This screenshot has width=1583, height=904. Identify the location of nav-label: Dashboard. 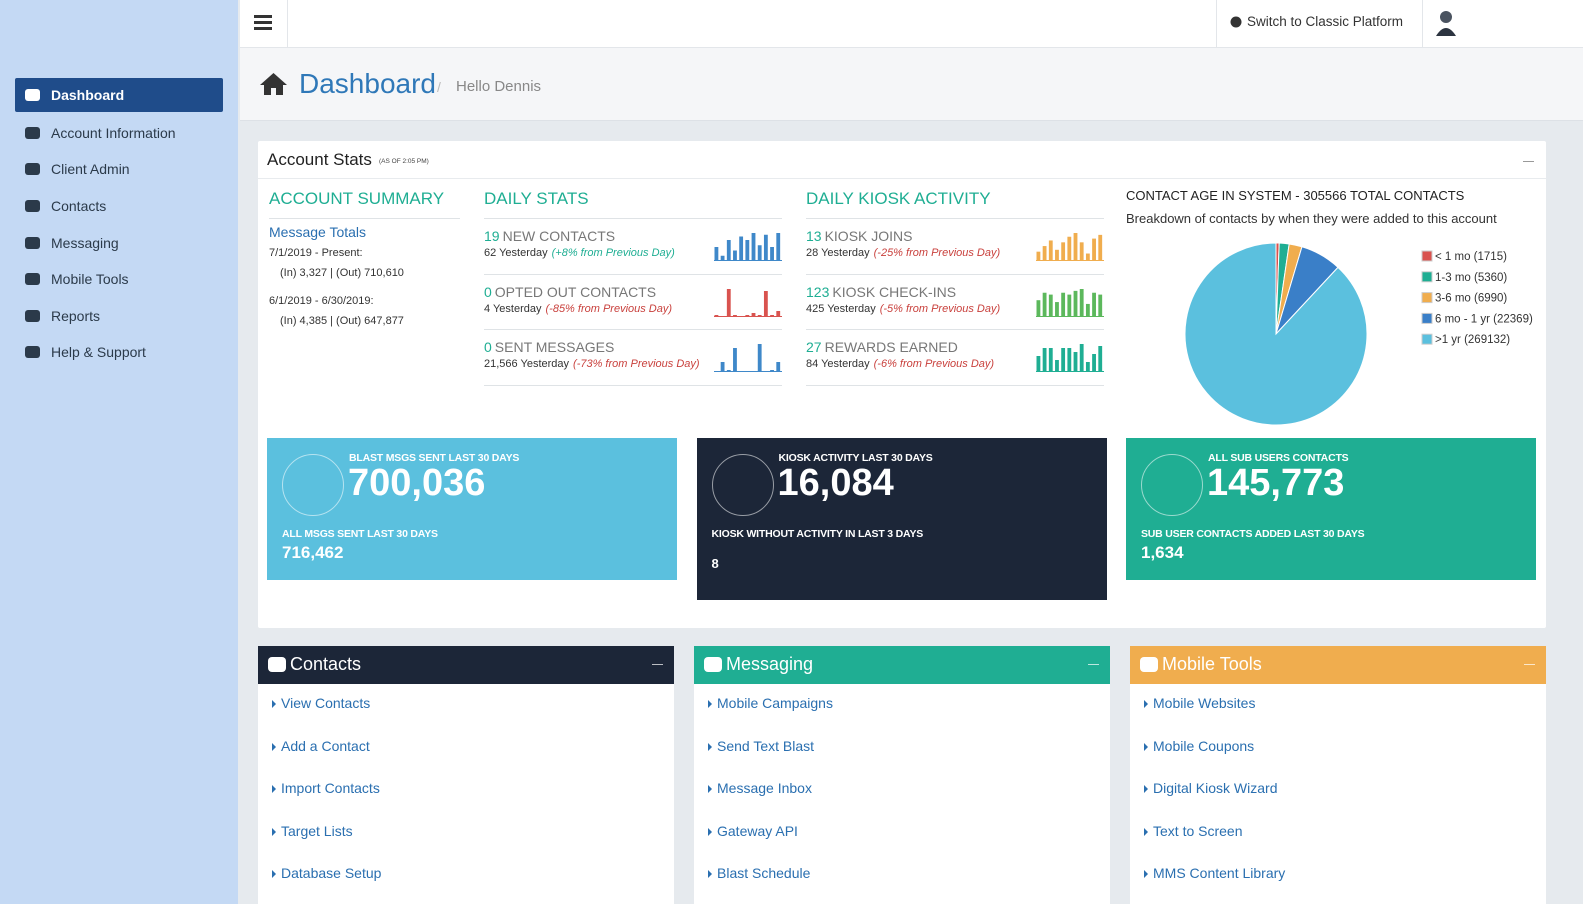
(88, 95).